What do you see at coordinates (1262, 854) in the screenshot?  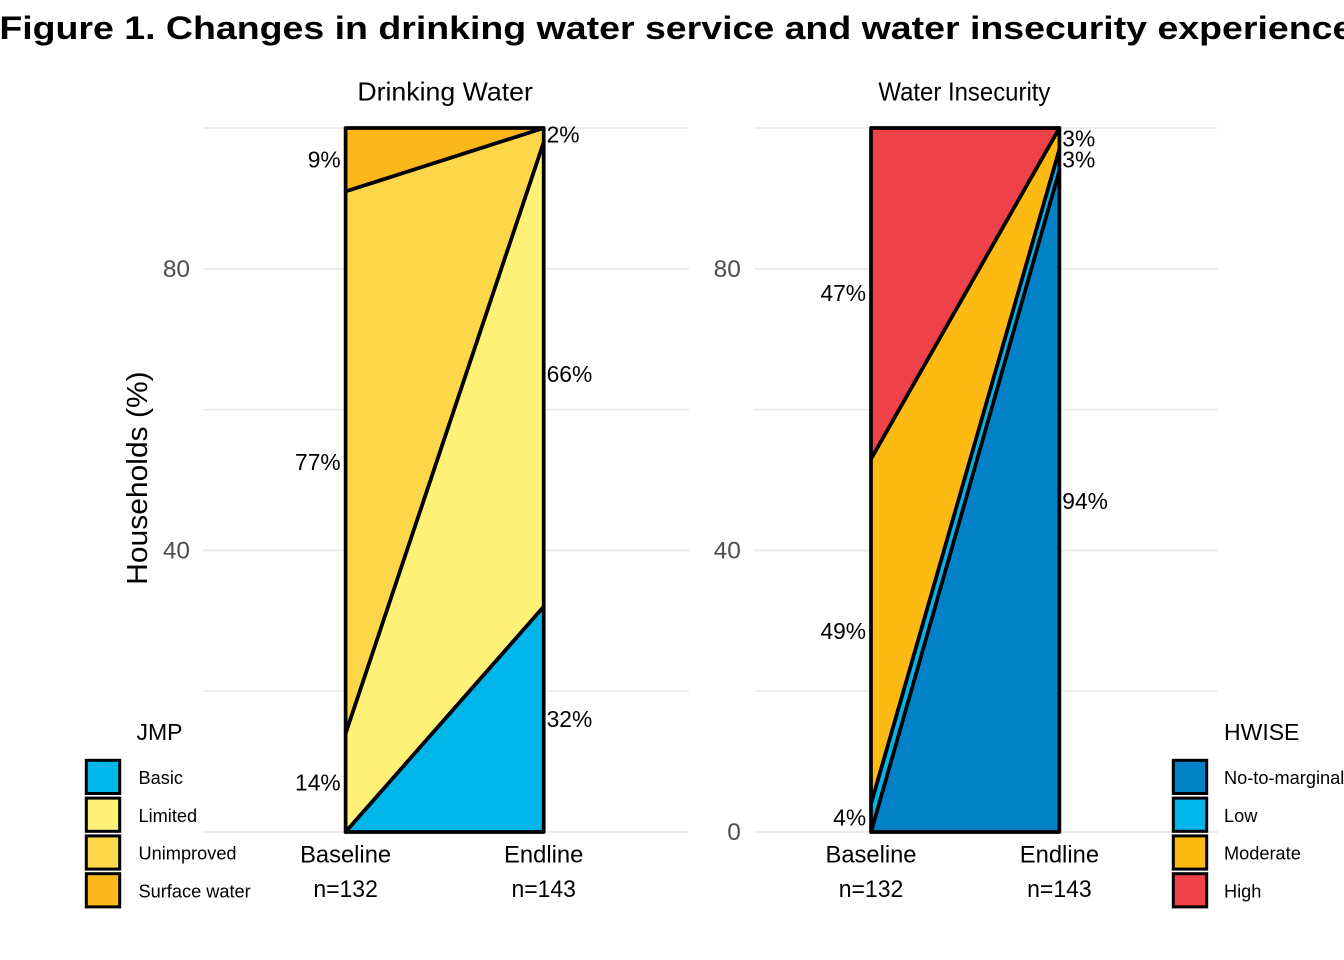 I see `svg-text: Moderate` at bounding box center [1262, 854].